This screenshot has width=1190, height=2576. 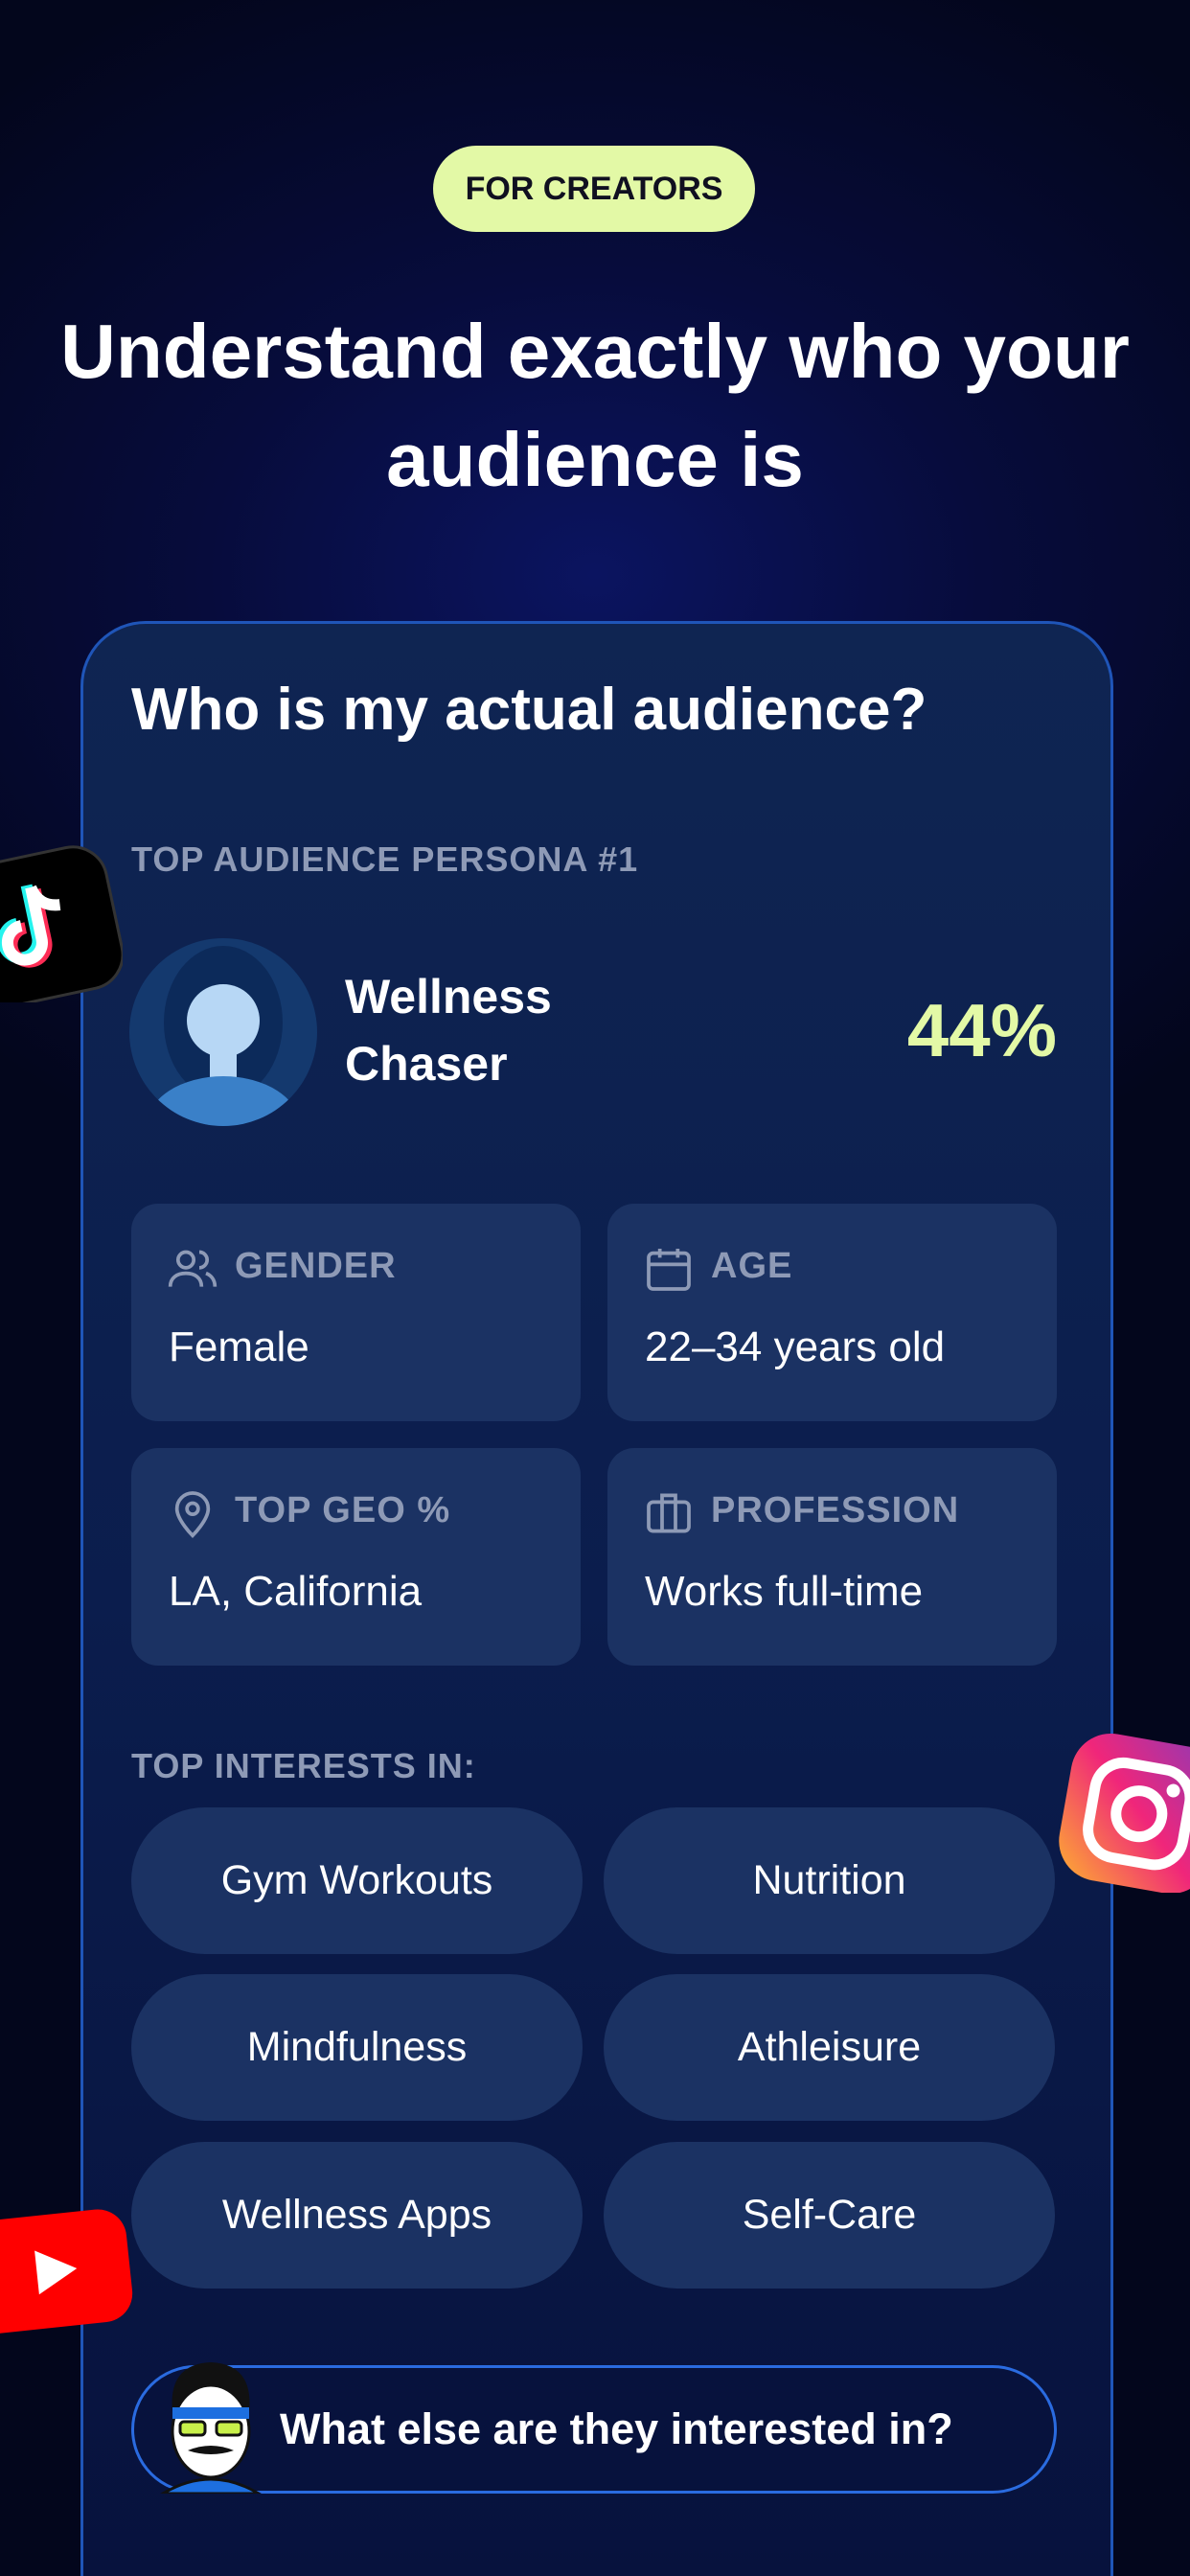 I want to click on fact-card: PROFESSION Works full-time, so click(x=832, y=1557).